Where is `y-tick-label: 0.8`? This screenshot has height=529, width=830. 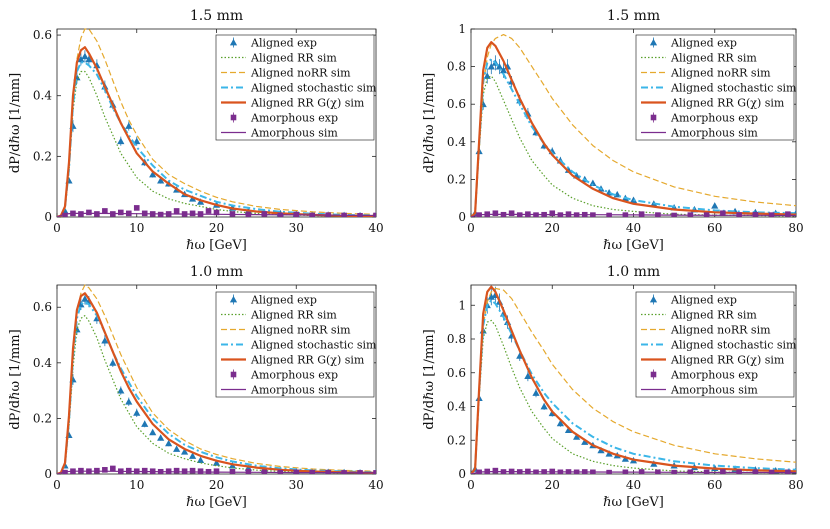 y-tick-label: 0.8 is located at coordinates (456, 339).